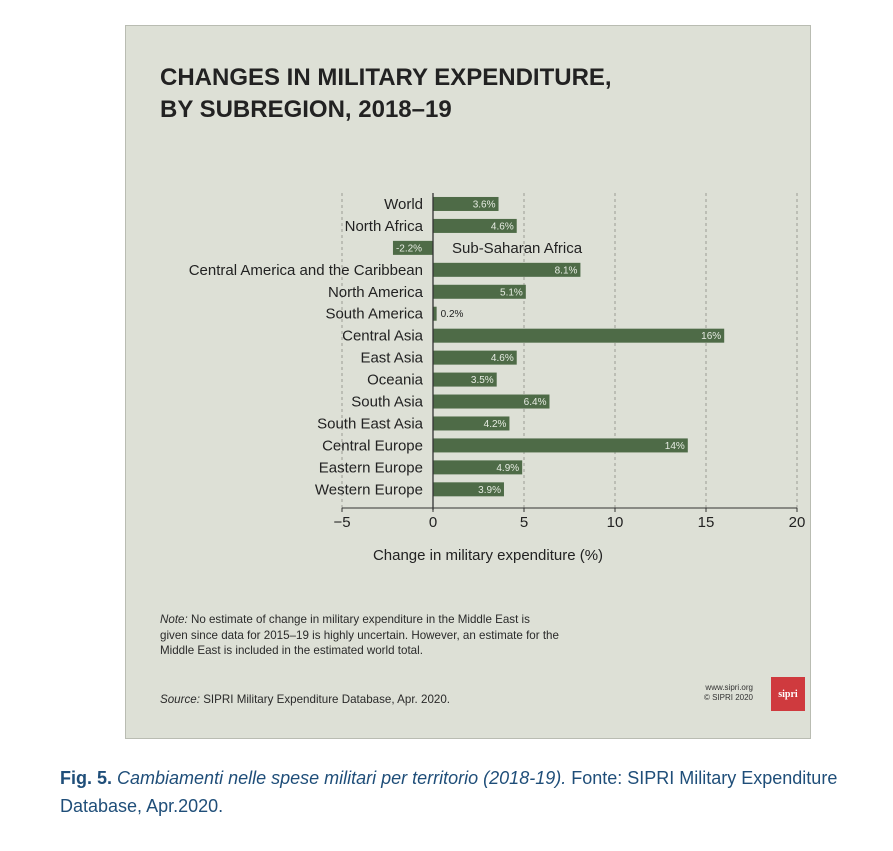 This screenshot has height=851, width=893. Describe the element at coordinates (372, 445) in the screenshot. I see `category-label: Central Europe` at that location.